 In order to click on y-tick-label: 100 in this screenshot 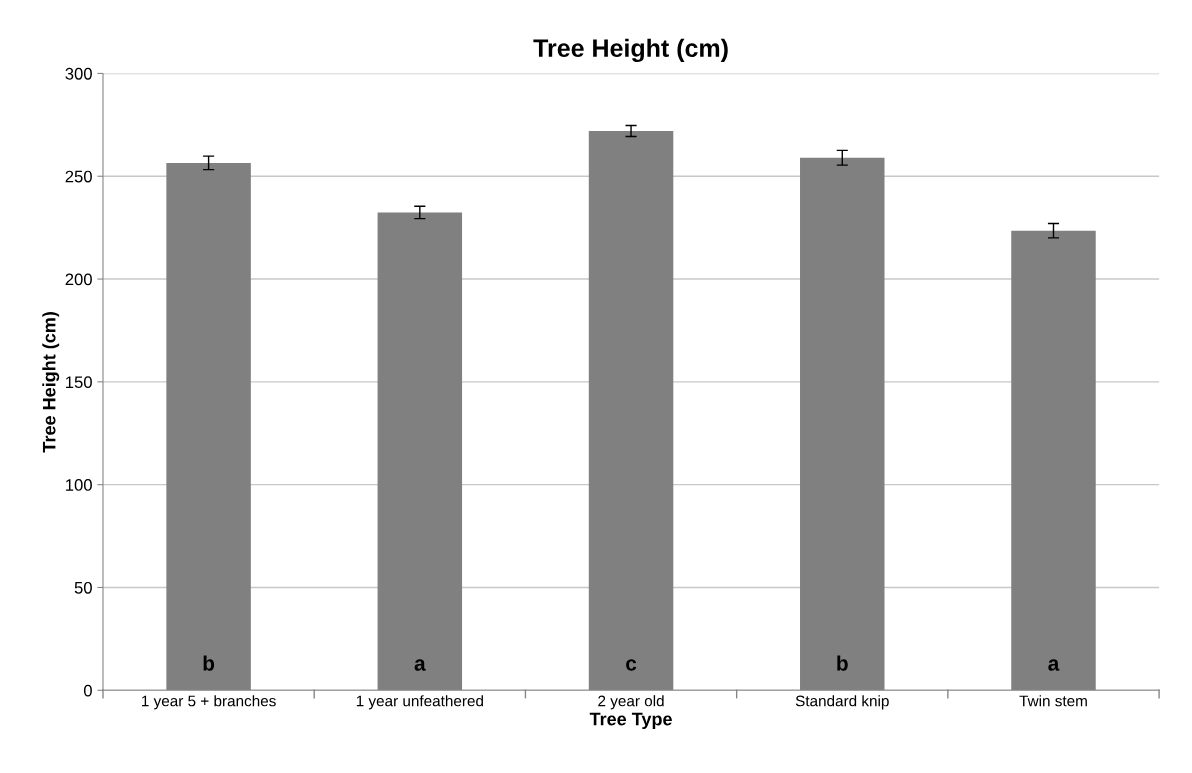, I will do `click(79, 485)`.